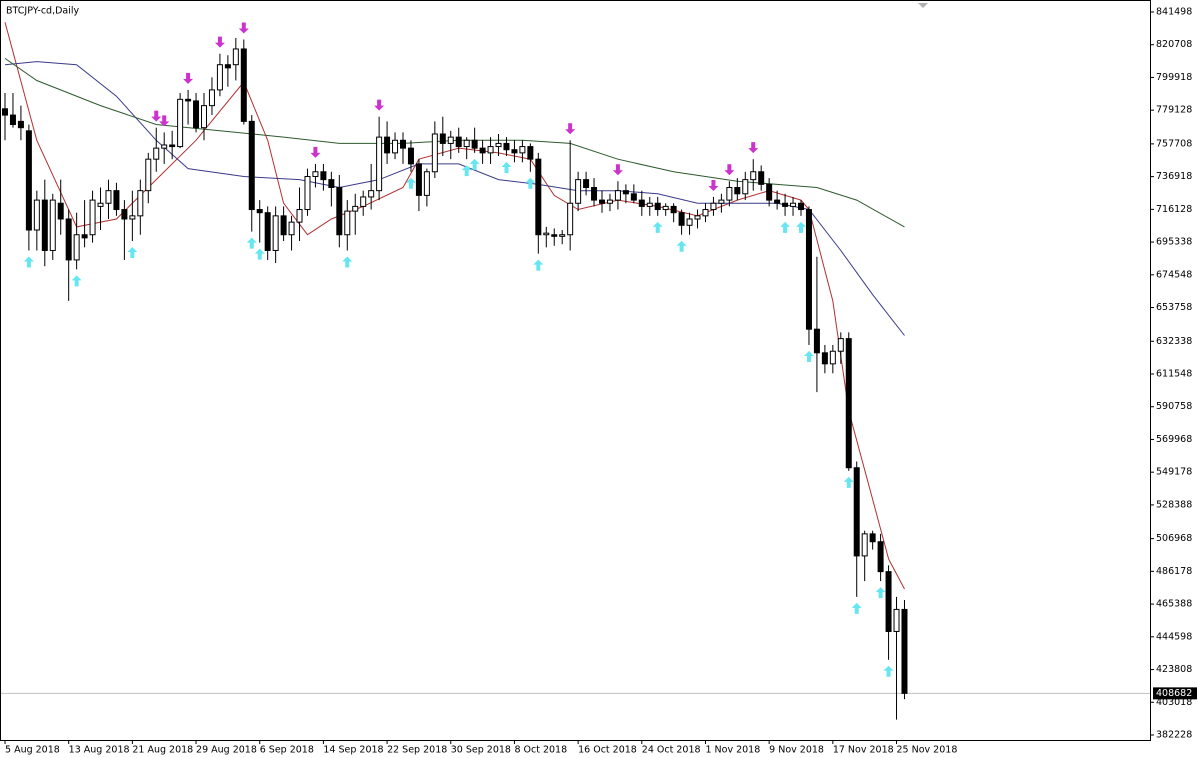 This screenshot has height=758, width=1198. What do you see at coordinates (1174, 11) in the screenshot?
I see `y-tick-label: 841498` at bounding box center [1174, 11].